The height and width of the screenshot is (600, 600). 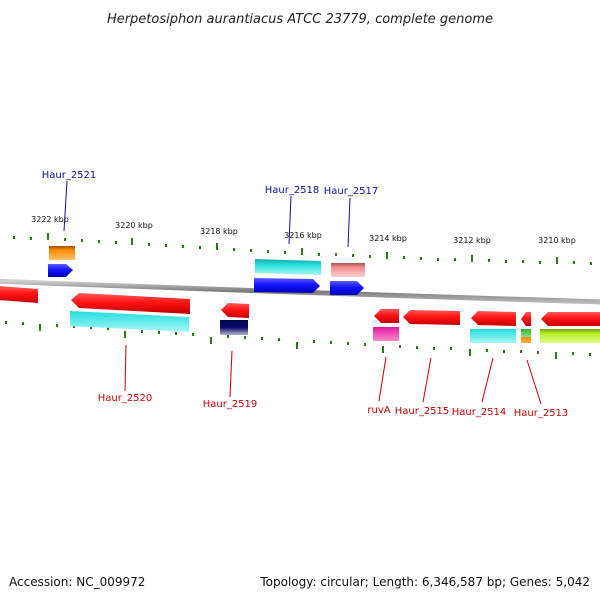 I want to click on scale-label-3222: 3222 kbp, so click(x=50, y=219).